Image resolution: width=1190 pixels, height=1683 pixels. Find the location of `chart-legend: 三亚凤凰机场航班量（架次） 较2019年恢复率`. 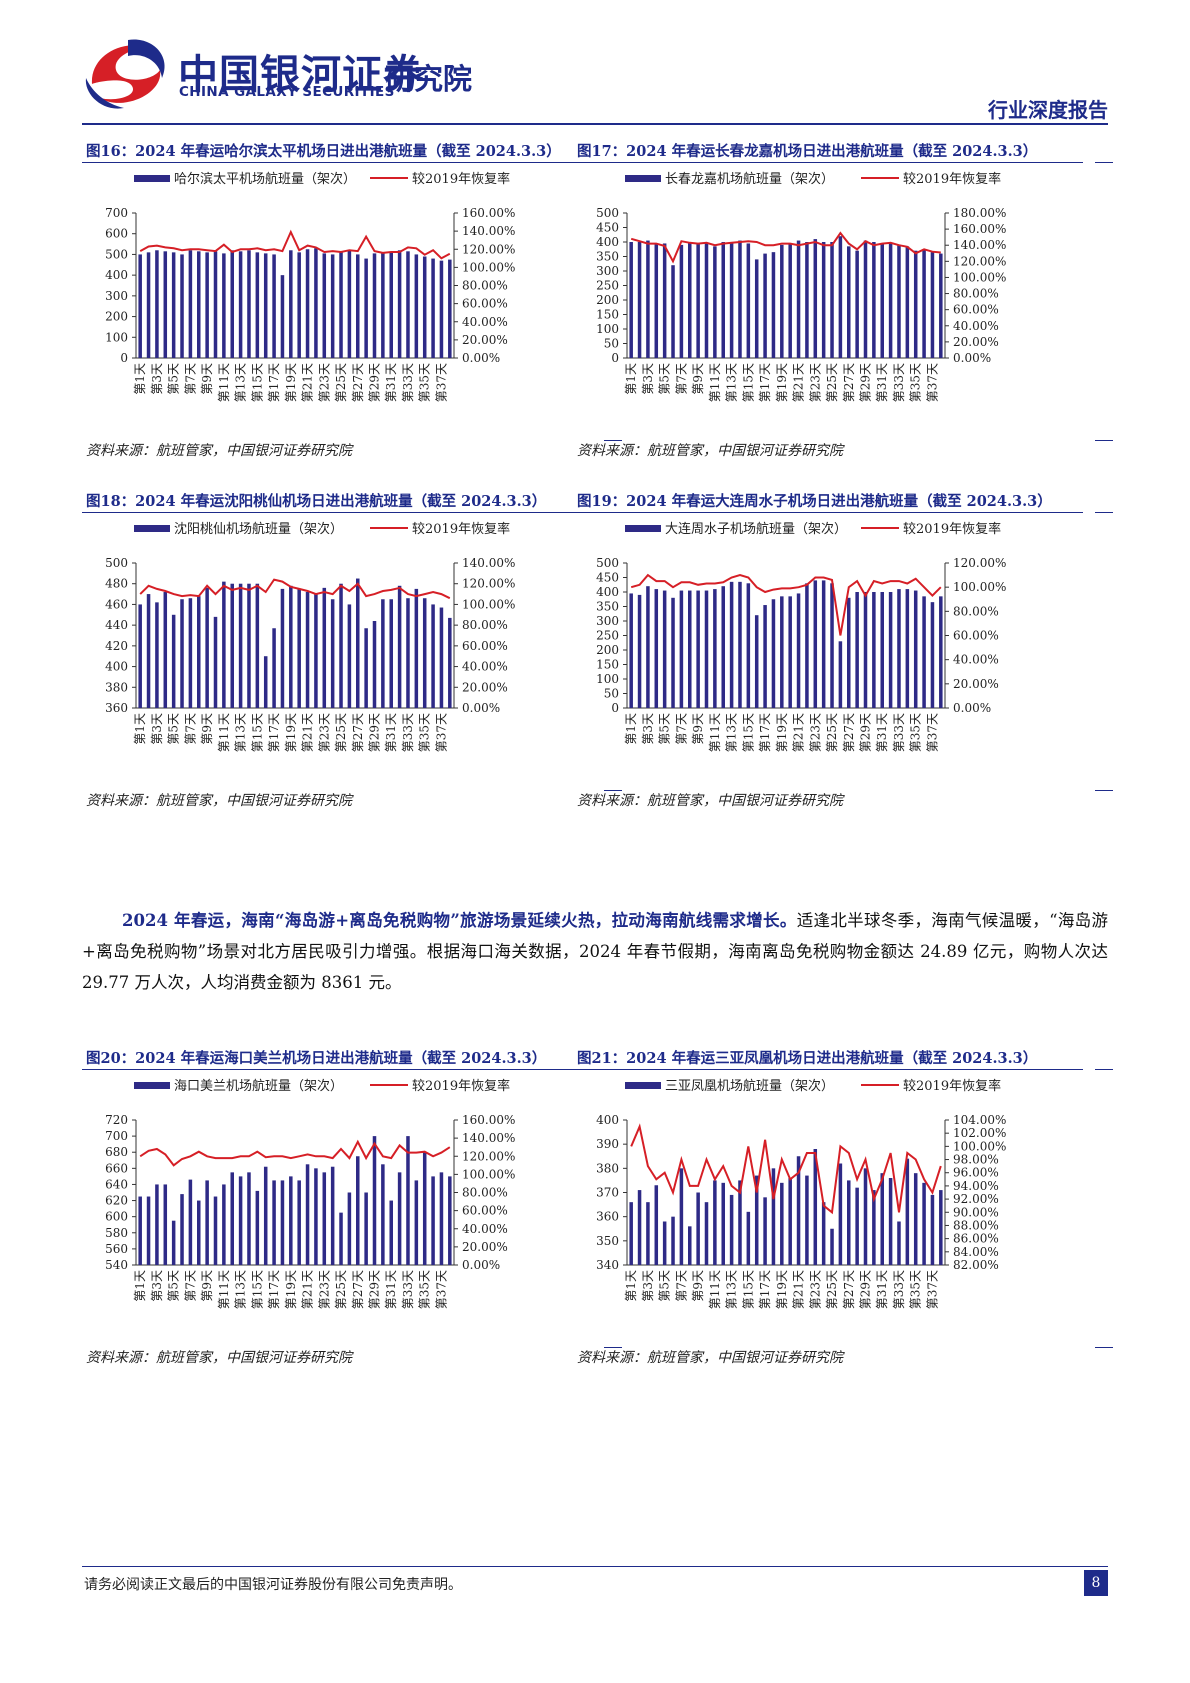

chart-legend: 三亚凤凰机场航班量（架次） 较2019年恢复率 is located at coordinates (813, 1086).